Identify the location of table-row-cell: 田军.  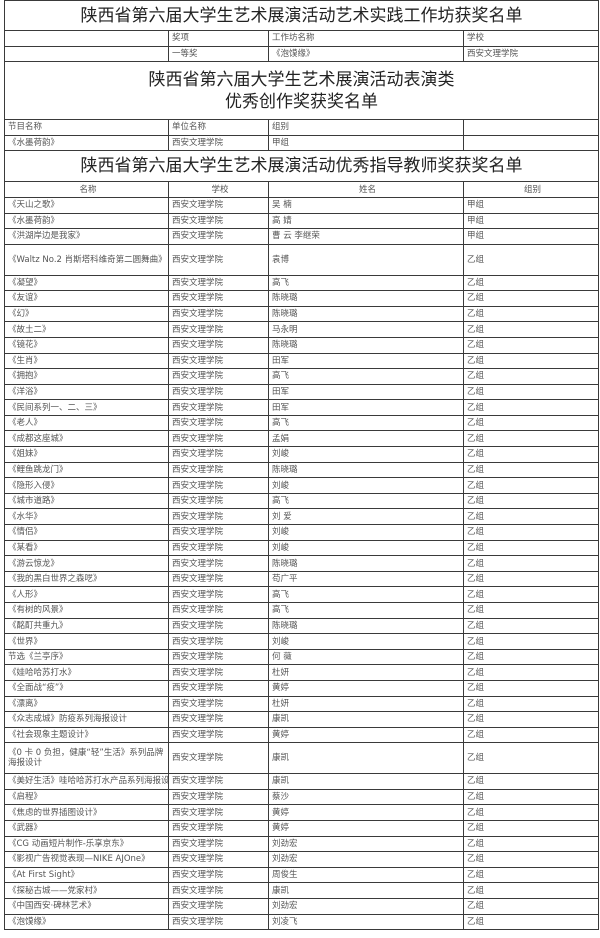
(366, 392).